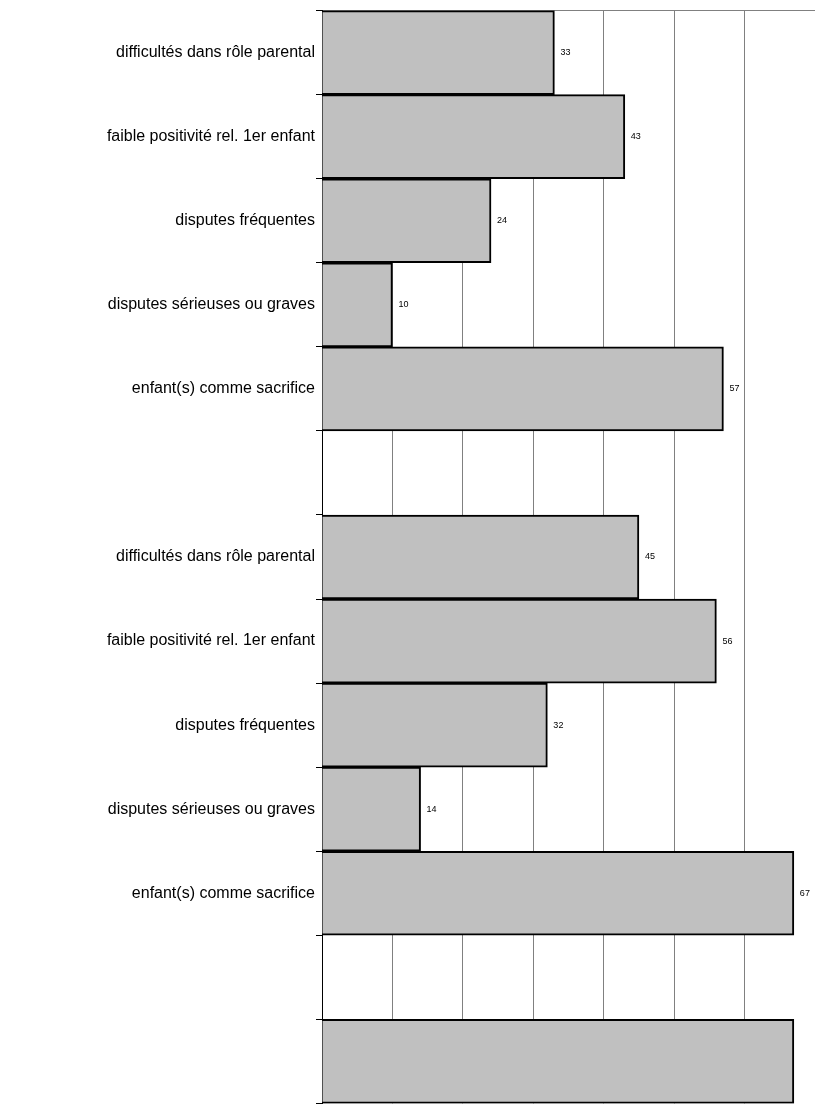  Describe the element at coordinates (727, 640) in the screenshot. I see `data-label: 56` at that location.